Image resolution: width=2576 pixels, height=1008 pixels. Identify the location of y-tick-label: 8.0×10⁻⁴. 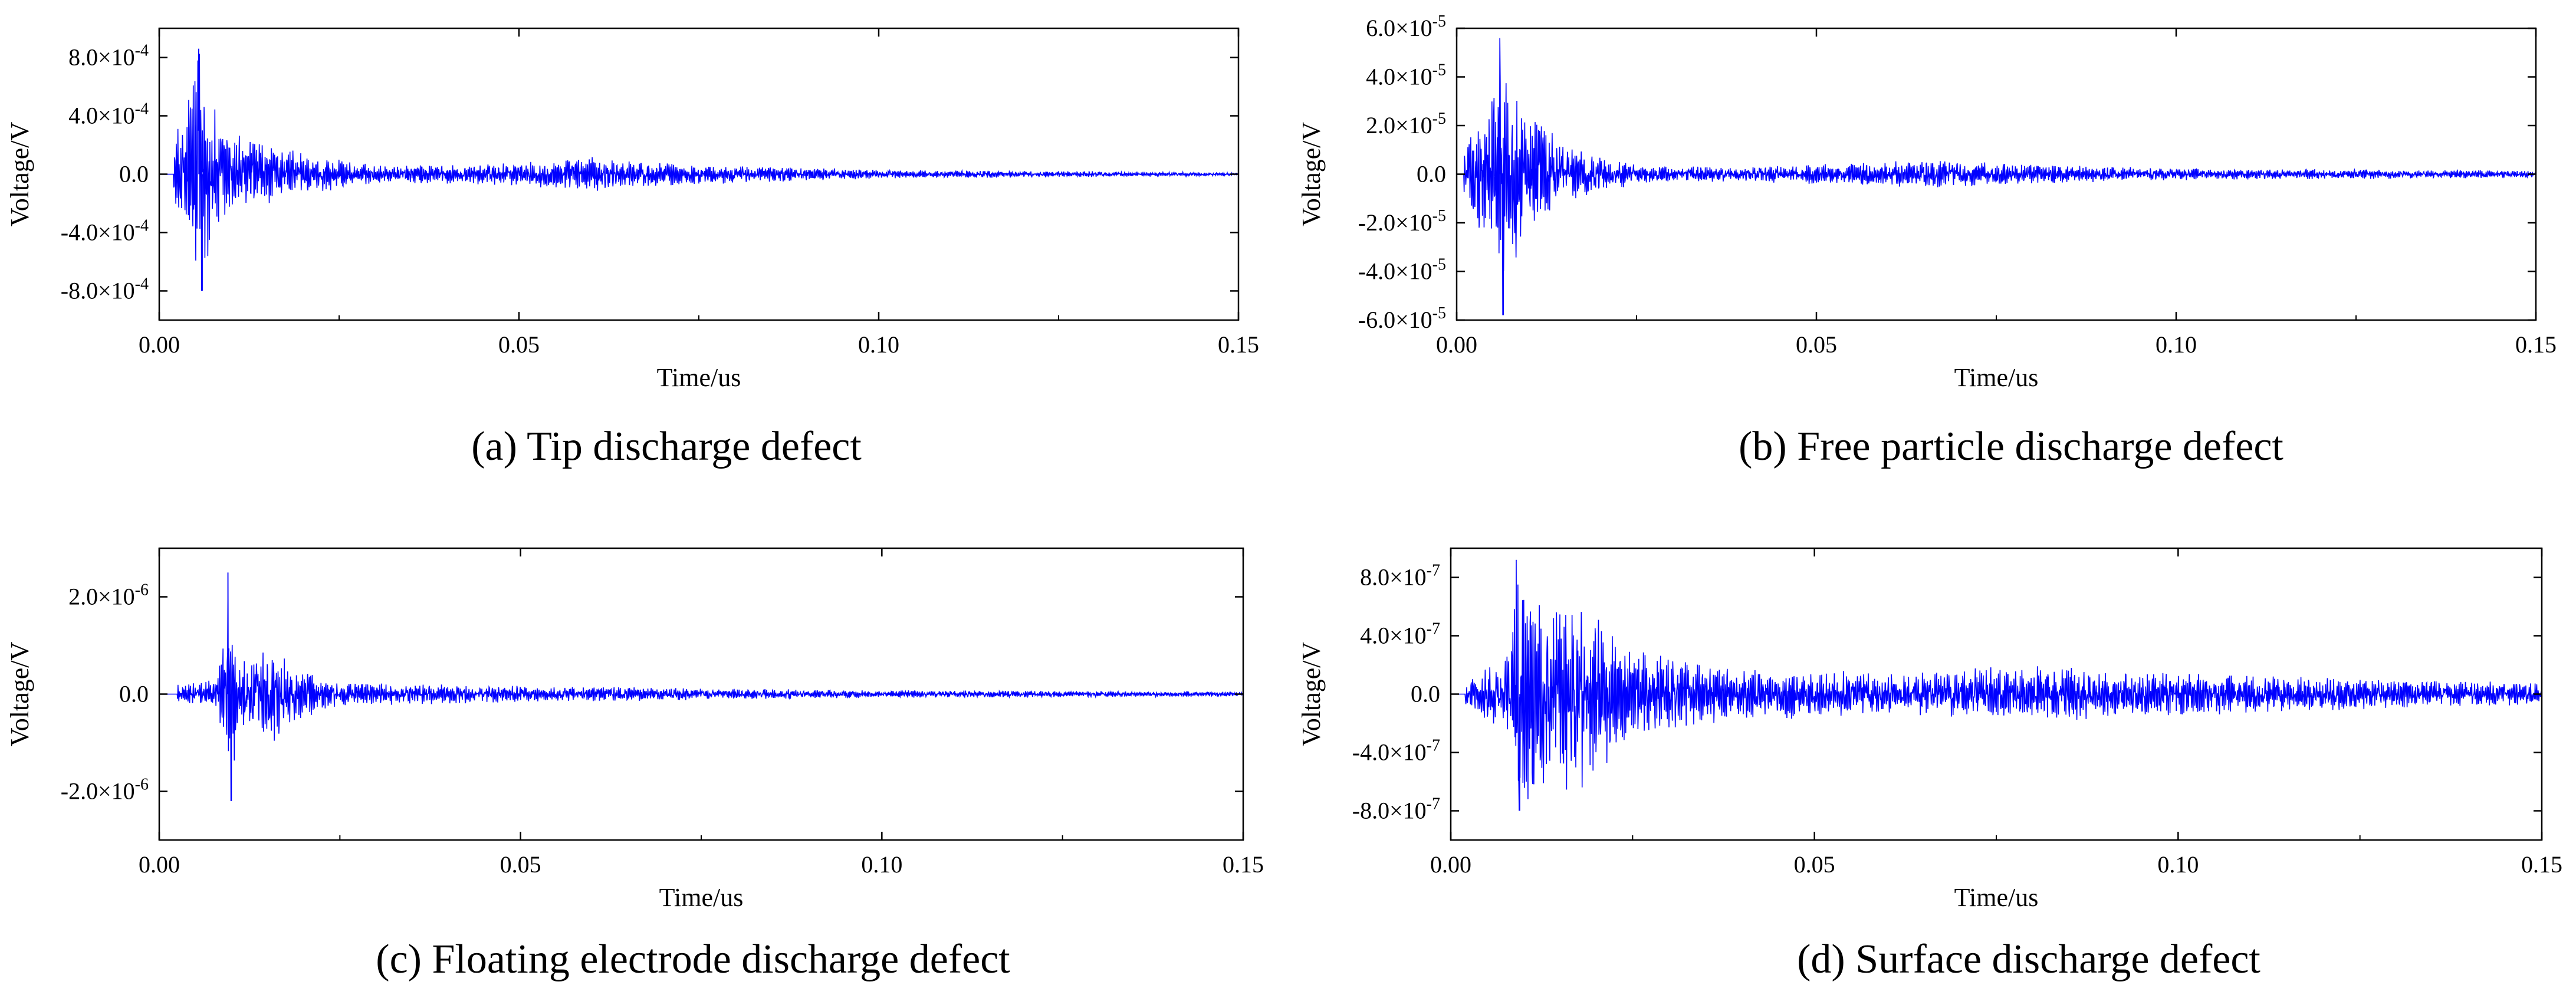
(108, 56).